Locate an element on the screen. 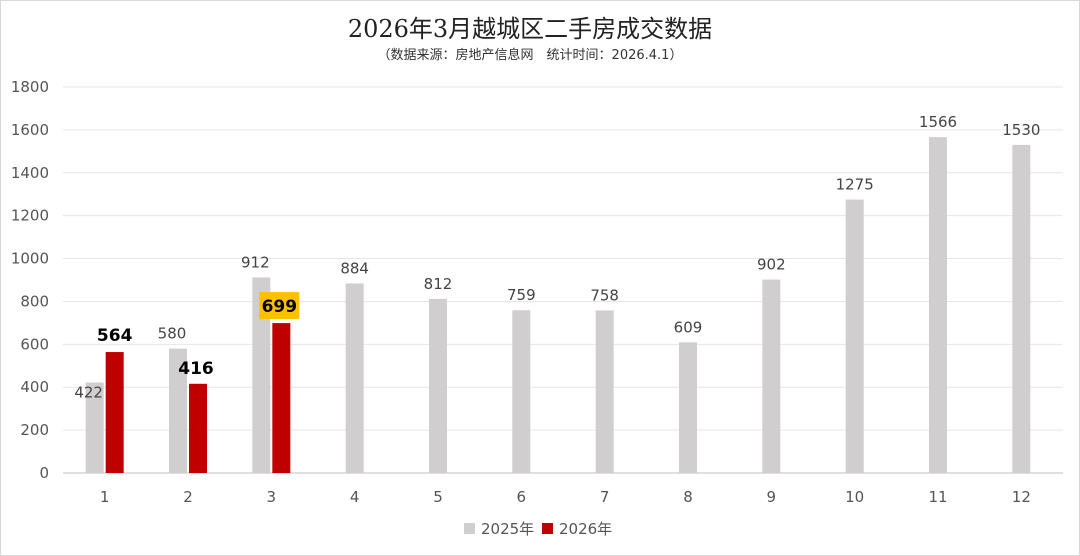  y-tick-label: 1200 is located at coordinates (30, 216).